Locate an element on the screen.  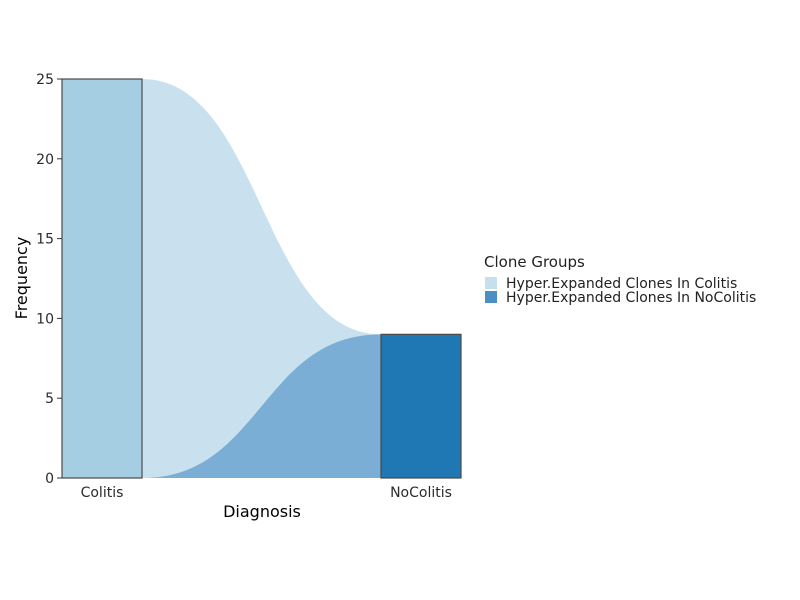
x-tick-label-nocolitis: NoColitis is located at coordinates (421, 493).